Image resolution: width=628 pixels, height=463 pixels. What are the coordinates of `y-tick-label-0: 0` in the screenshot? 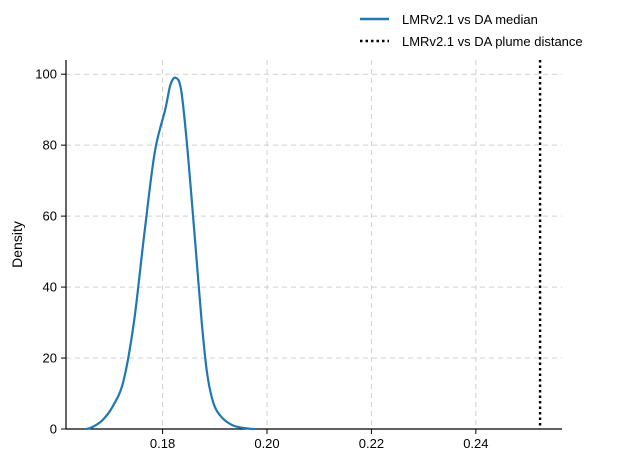 It's located at (53, 429).